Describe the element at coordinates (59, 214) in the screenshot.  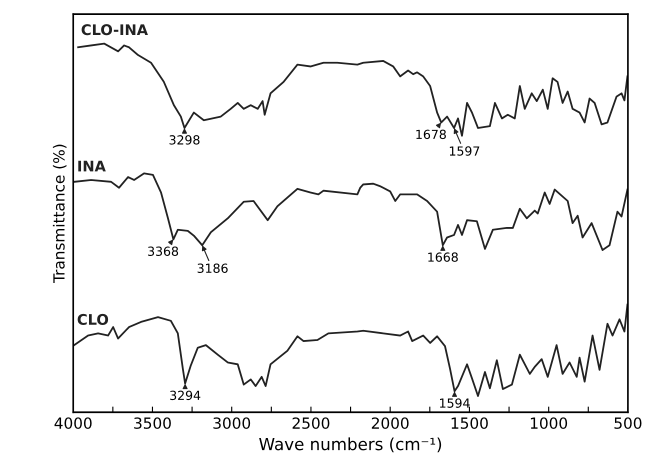
I see `y-axis-title: Transmittance (%)` at that location.